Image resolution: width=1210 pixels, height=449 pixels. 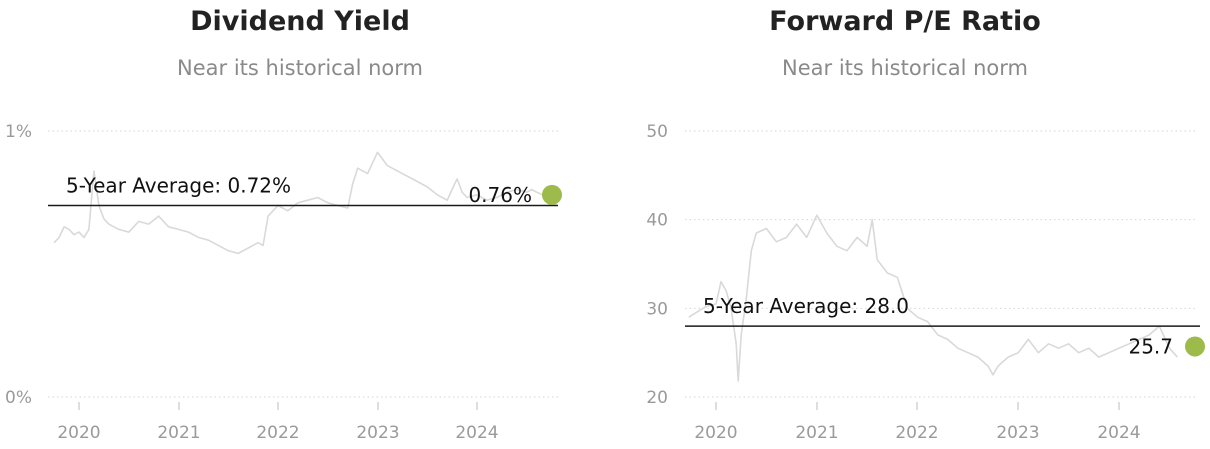 What do you see at coordinates (300, 21) in the screenshot?
I see `chart-title: Dividend Yield` at bounding box center [300, 21].